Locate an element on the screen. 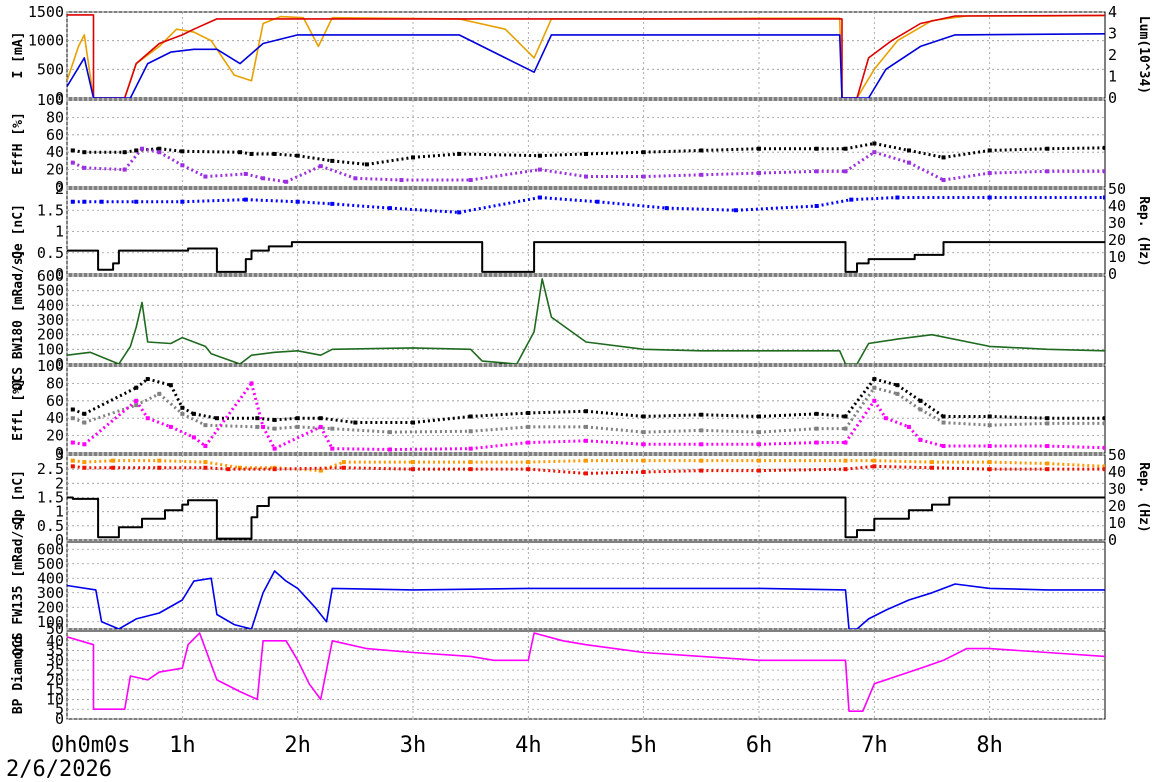 This screenshot has height=782, width=1172. y2-tick-label: 0 is located at coordinates (1112, 274).